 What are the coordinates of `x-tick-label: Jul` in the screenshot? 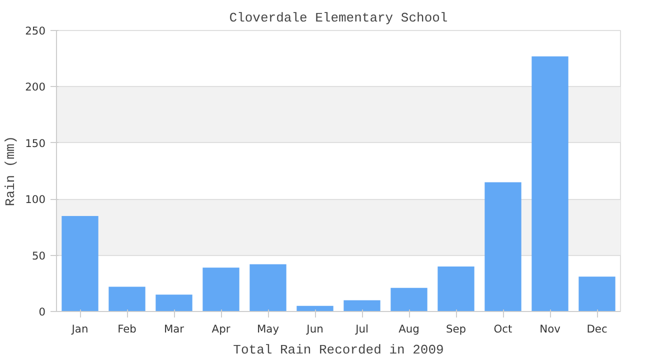 It's located at (361, 329).